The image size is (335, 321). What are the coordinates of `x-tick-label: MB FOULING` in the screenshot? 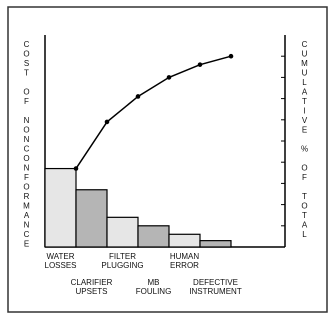 It's located at (153, 287).